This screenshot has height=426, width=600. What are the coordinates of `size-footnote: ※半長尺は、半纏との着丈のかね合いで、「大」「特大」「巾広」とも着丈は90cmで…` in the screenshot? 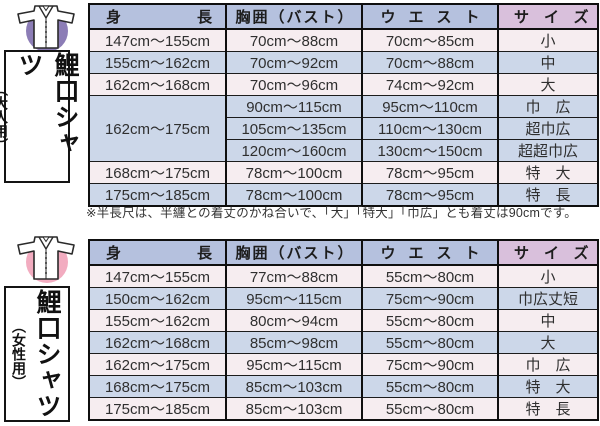 It's located at (331, 212).